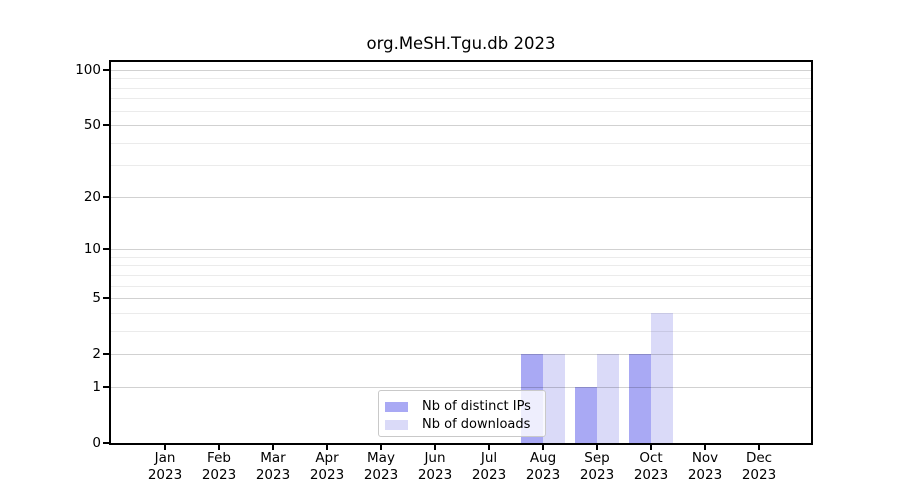 The image size is (900, 500). Describe the element at coordinates (476, 424) in the screenshot. I see `legend-label-downloads: Nb of downloads` at that location.